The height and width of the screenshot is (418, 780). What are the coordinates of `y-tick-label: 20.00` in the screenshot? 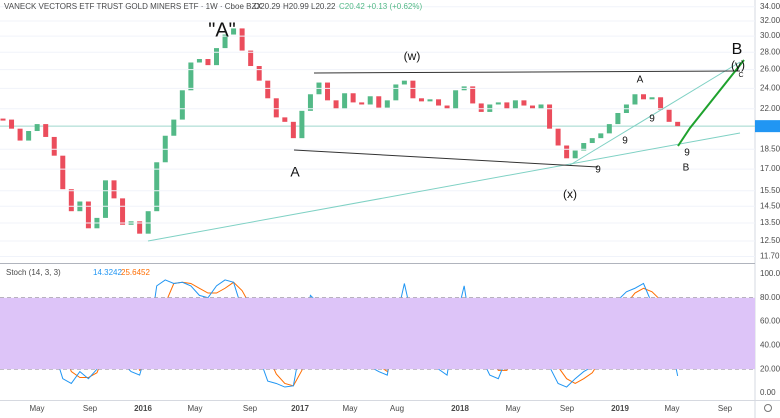 It's located at (770, 368).